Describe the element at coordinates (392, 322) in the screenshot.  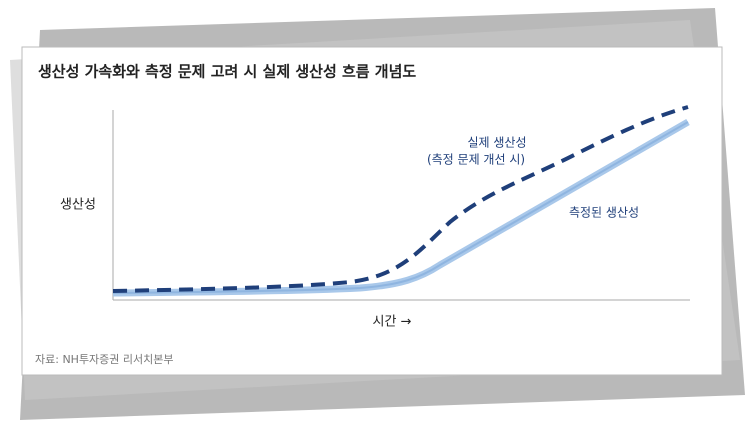
I see `x-label: 시간 →` at that location.